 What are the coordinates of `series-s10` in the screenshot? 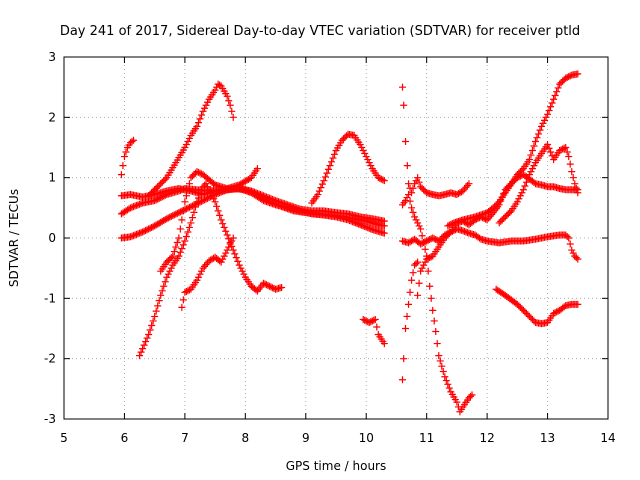 It's located at (373, 331).